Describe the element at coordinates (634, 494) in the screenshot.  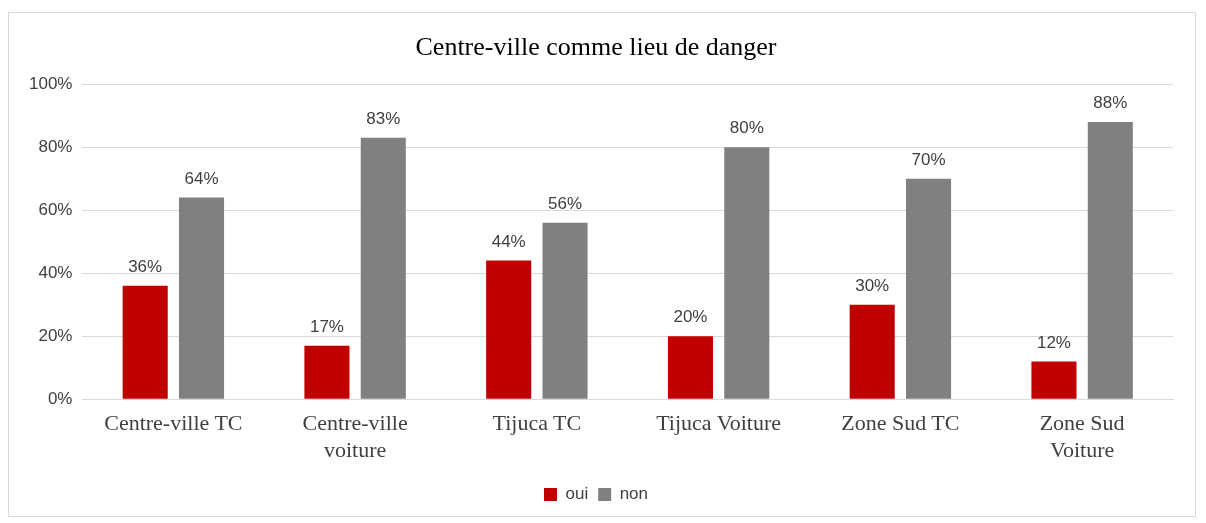
I see `legend-label: non` at that location.